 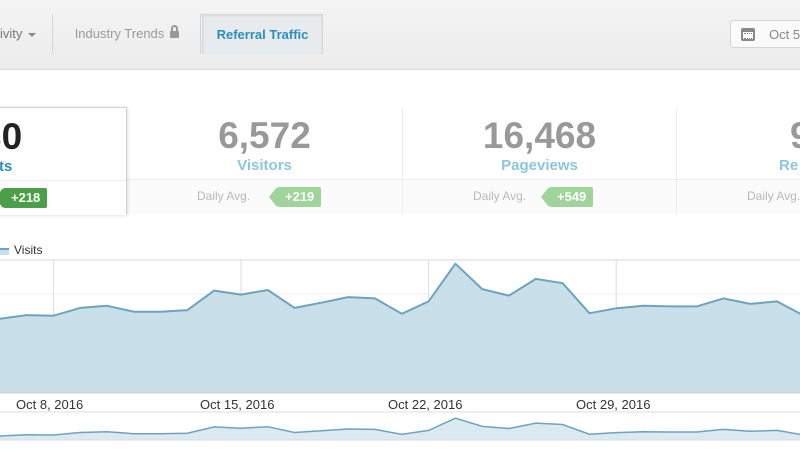 I want to click on x-tick-label: Oct 29, 2016, so click(x=613, y=404).